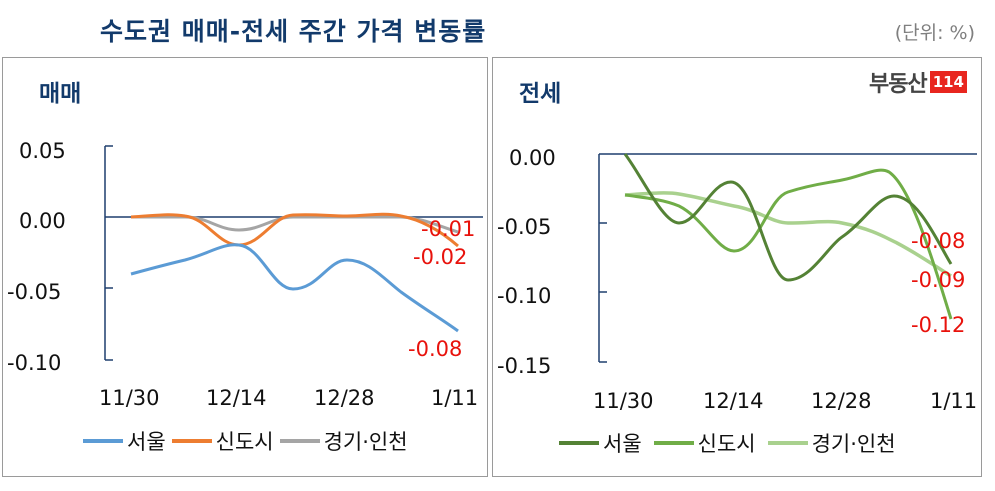  I want to click on brand-logo: 부동산 114, so click(918, 82).